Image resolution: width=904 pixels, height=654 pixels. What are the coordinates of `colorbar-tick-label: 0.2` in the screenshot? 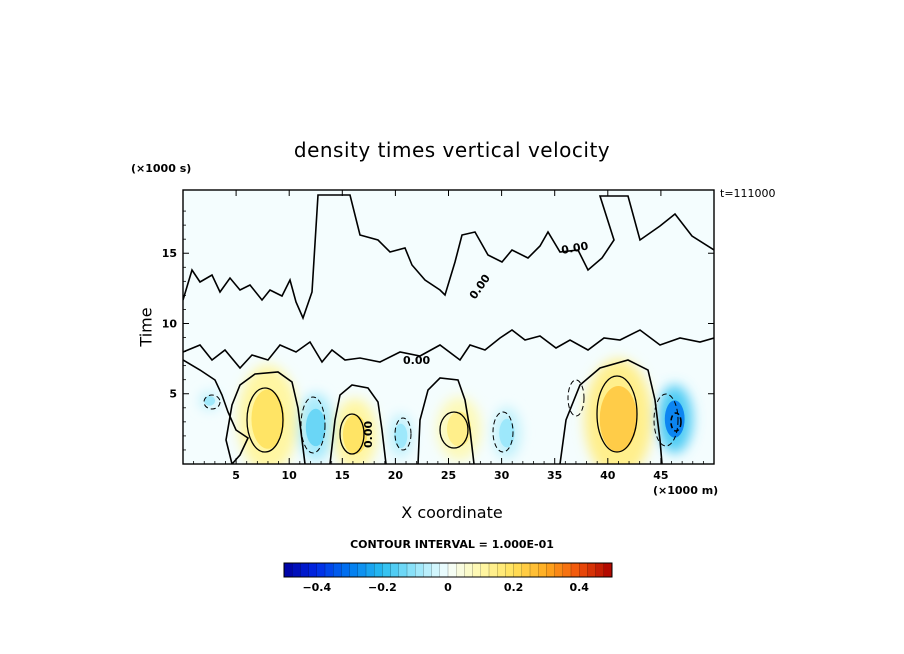 It's located at (514, 587).